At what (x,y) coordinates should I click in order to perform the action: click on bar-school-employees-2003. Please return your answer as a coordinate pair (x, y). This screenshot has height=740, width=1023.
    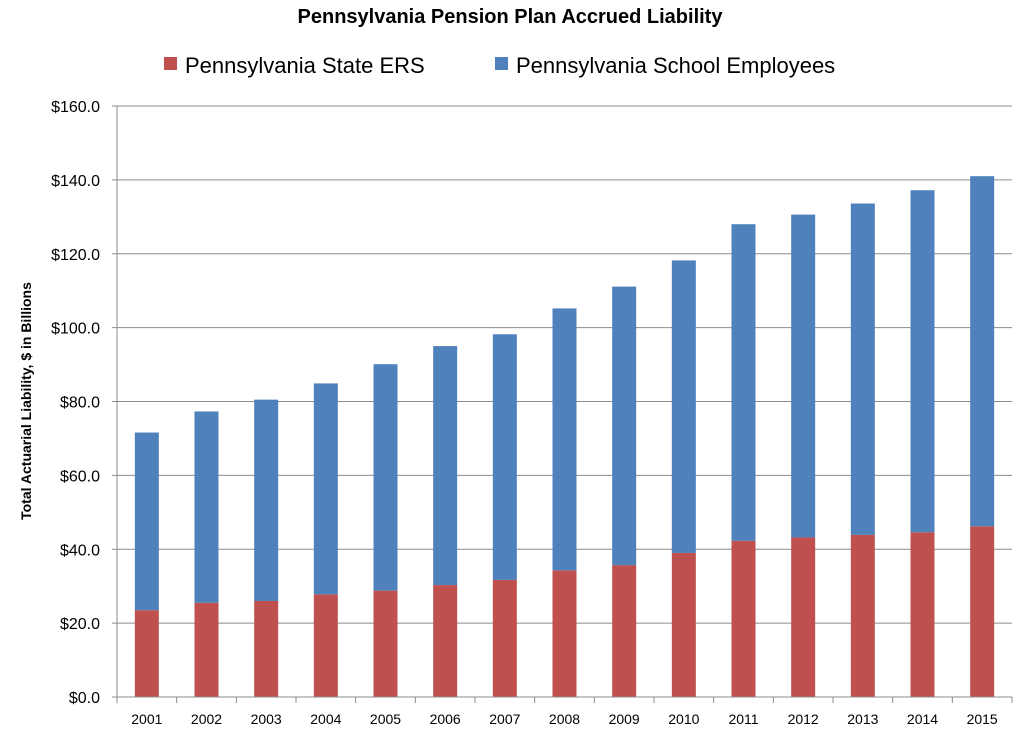
    Looking at the image, I should click on (266, 500).